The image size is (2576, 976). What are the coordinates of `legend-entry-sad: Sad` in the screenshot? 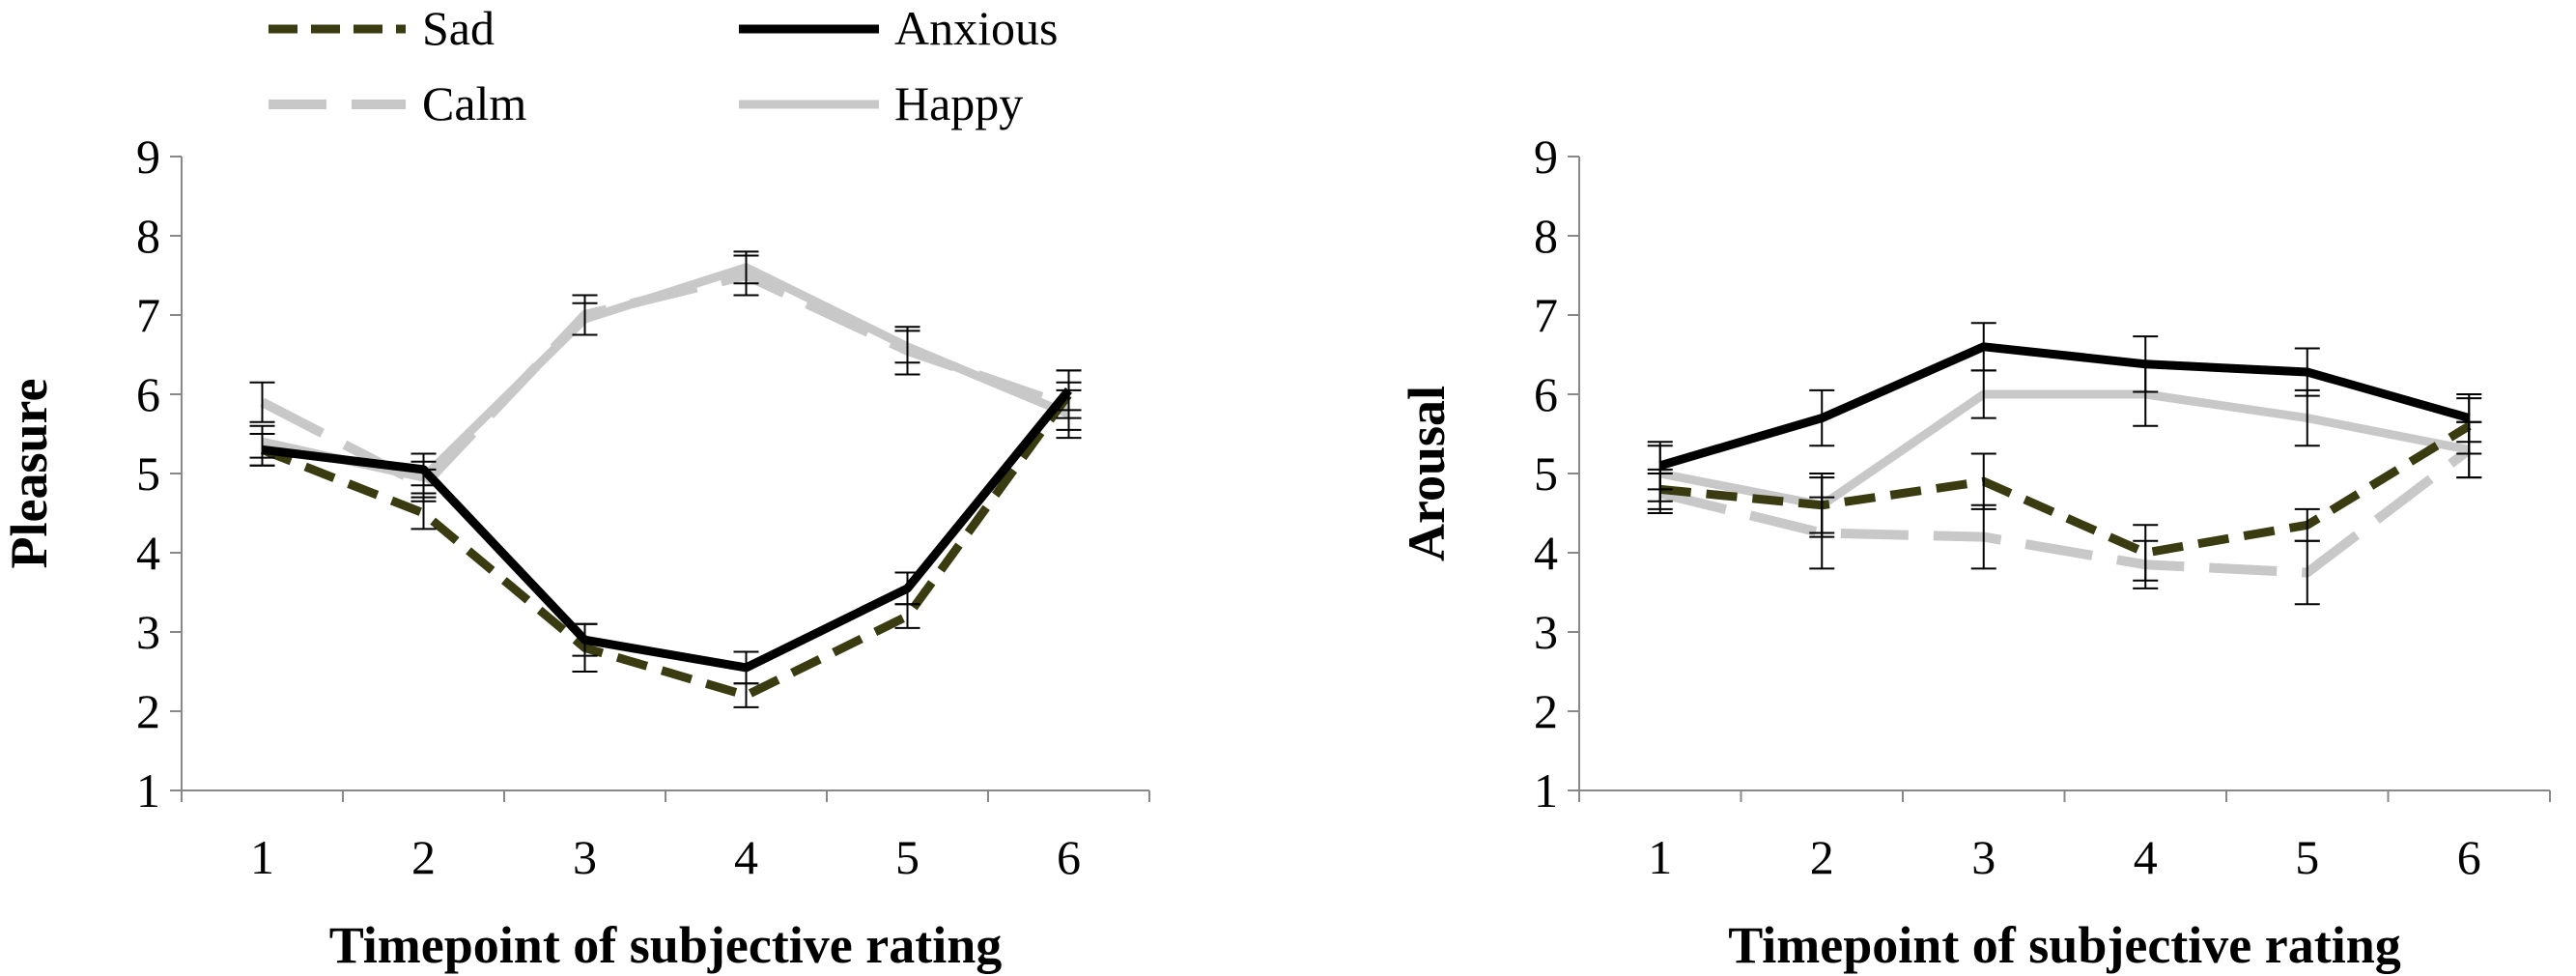 It's located at (382, 28).